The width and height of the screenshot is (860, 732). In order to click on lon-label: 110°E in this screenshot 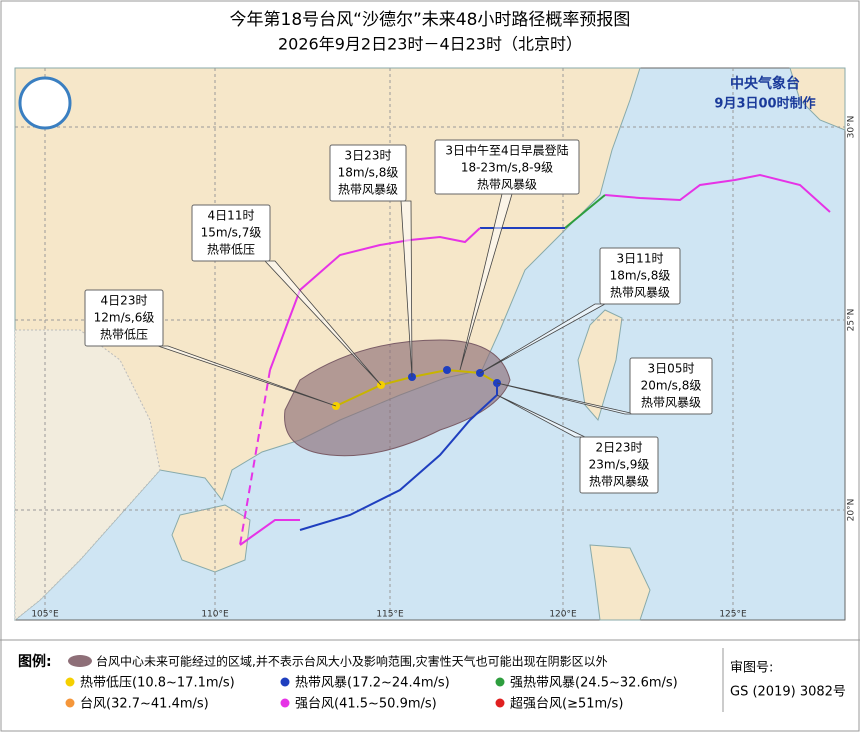, I will do `click(215, 615)`.